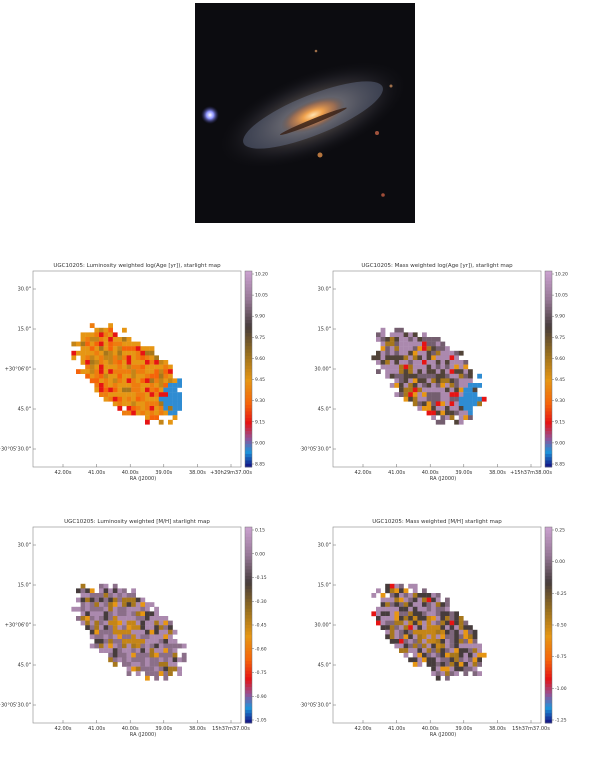 This screenshot has height=759, width=600. I want to click on colorbar-tick-label: 10.20, so click(561, 275).